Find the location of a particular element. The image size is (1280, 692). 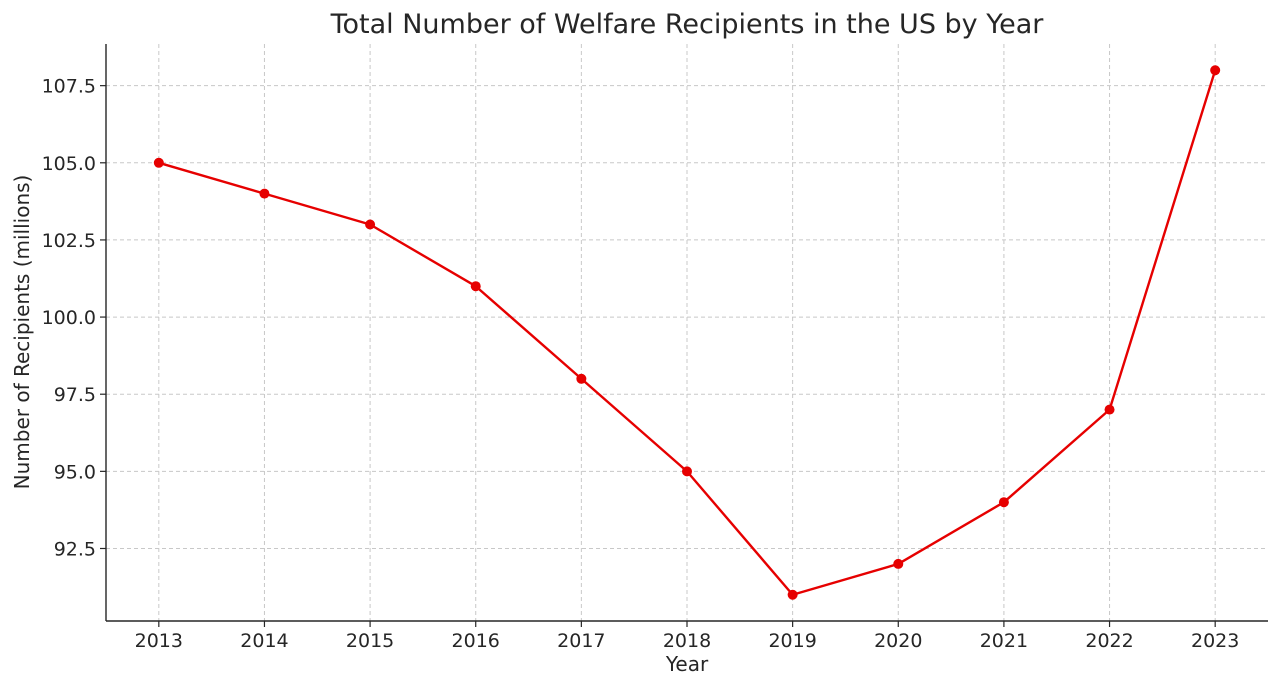

x-tick-label: 2016 is located at coordinates (476, 641).